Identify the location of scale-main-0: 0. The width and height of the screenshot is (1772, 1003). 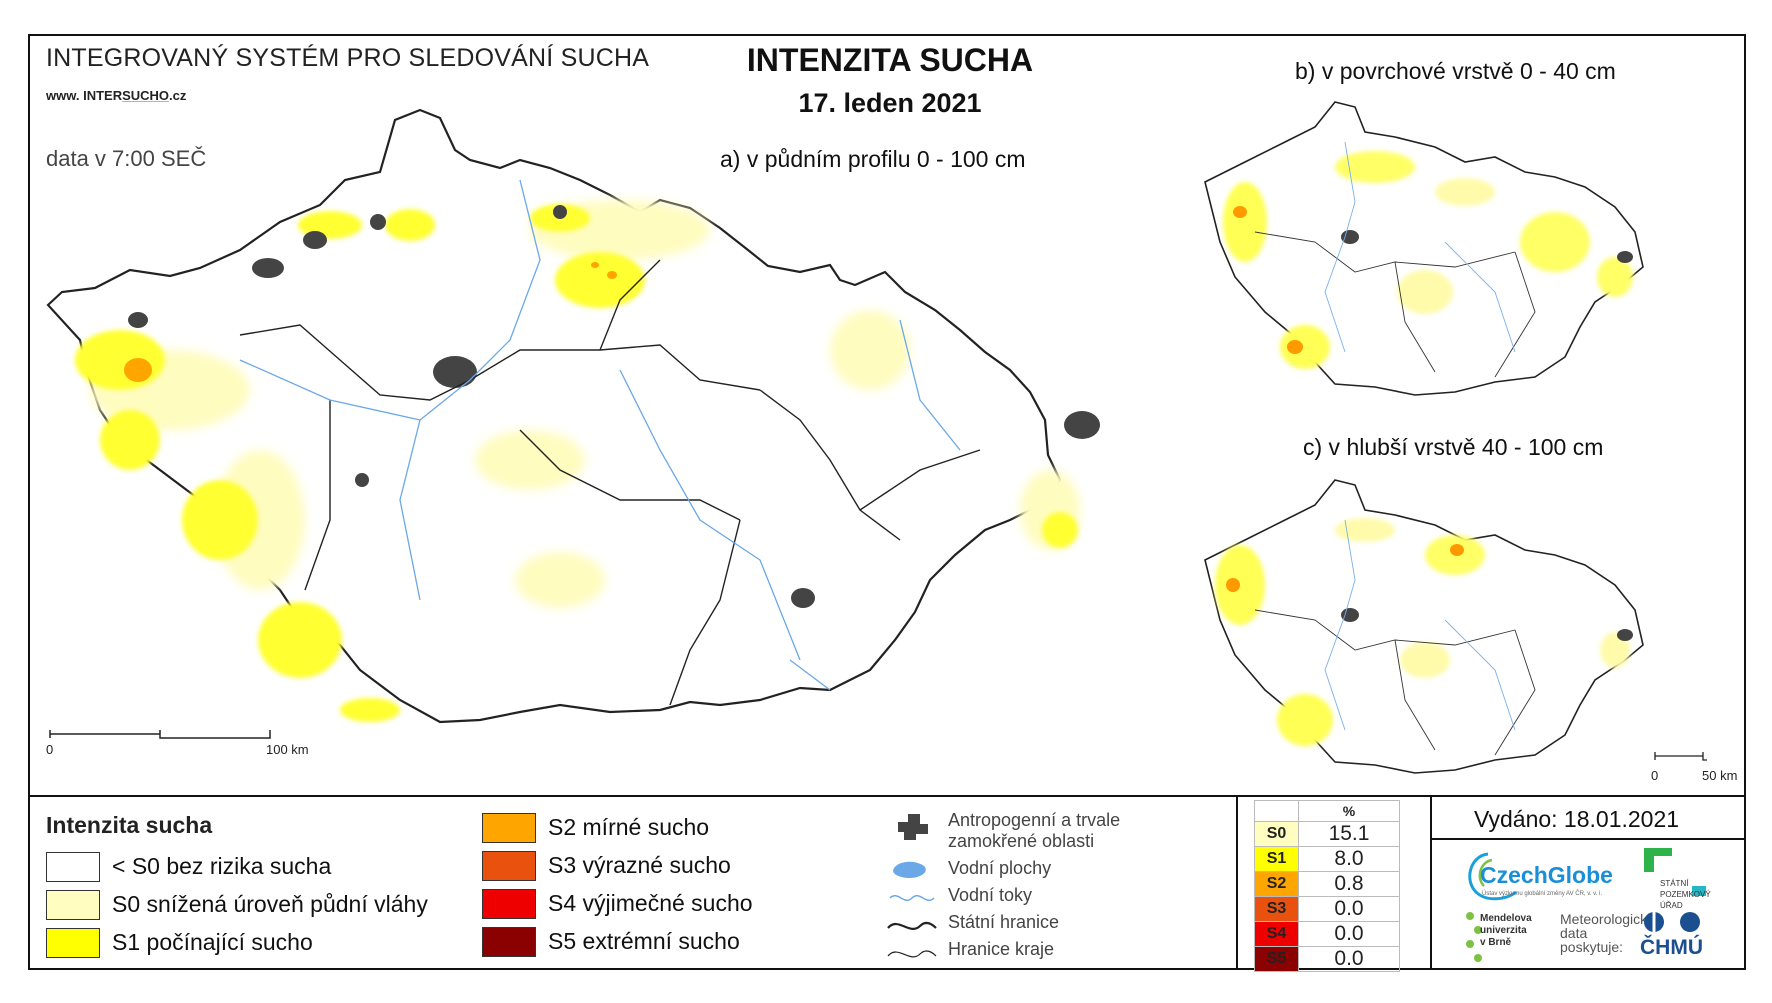
(50, 749).